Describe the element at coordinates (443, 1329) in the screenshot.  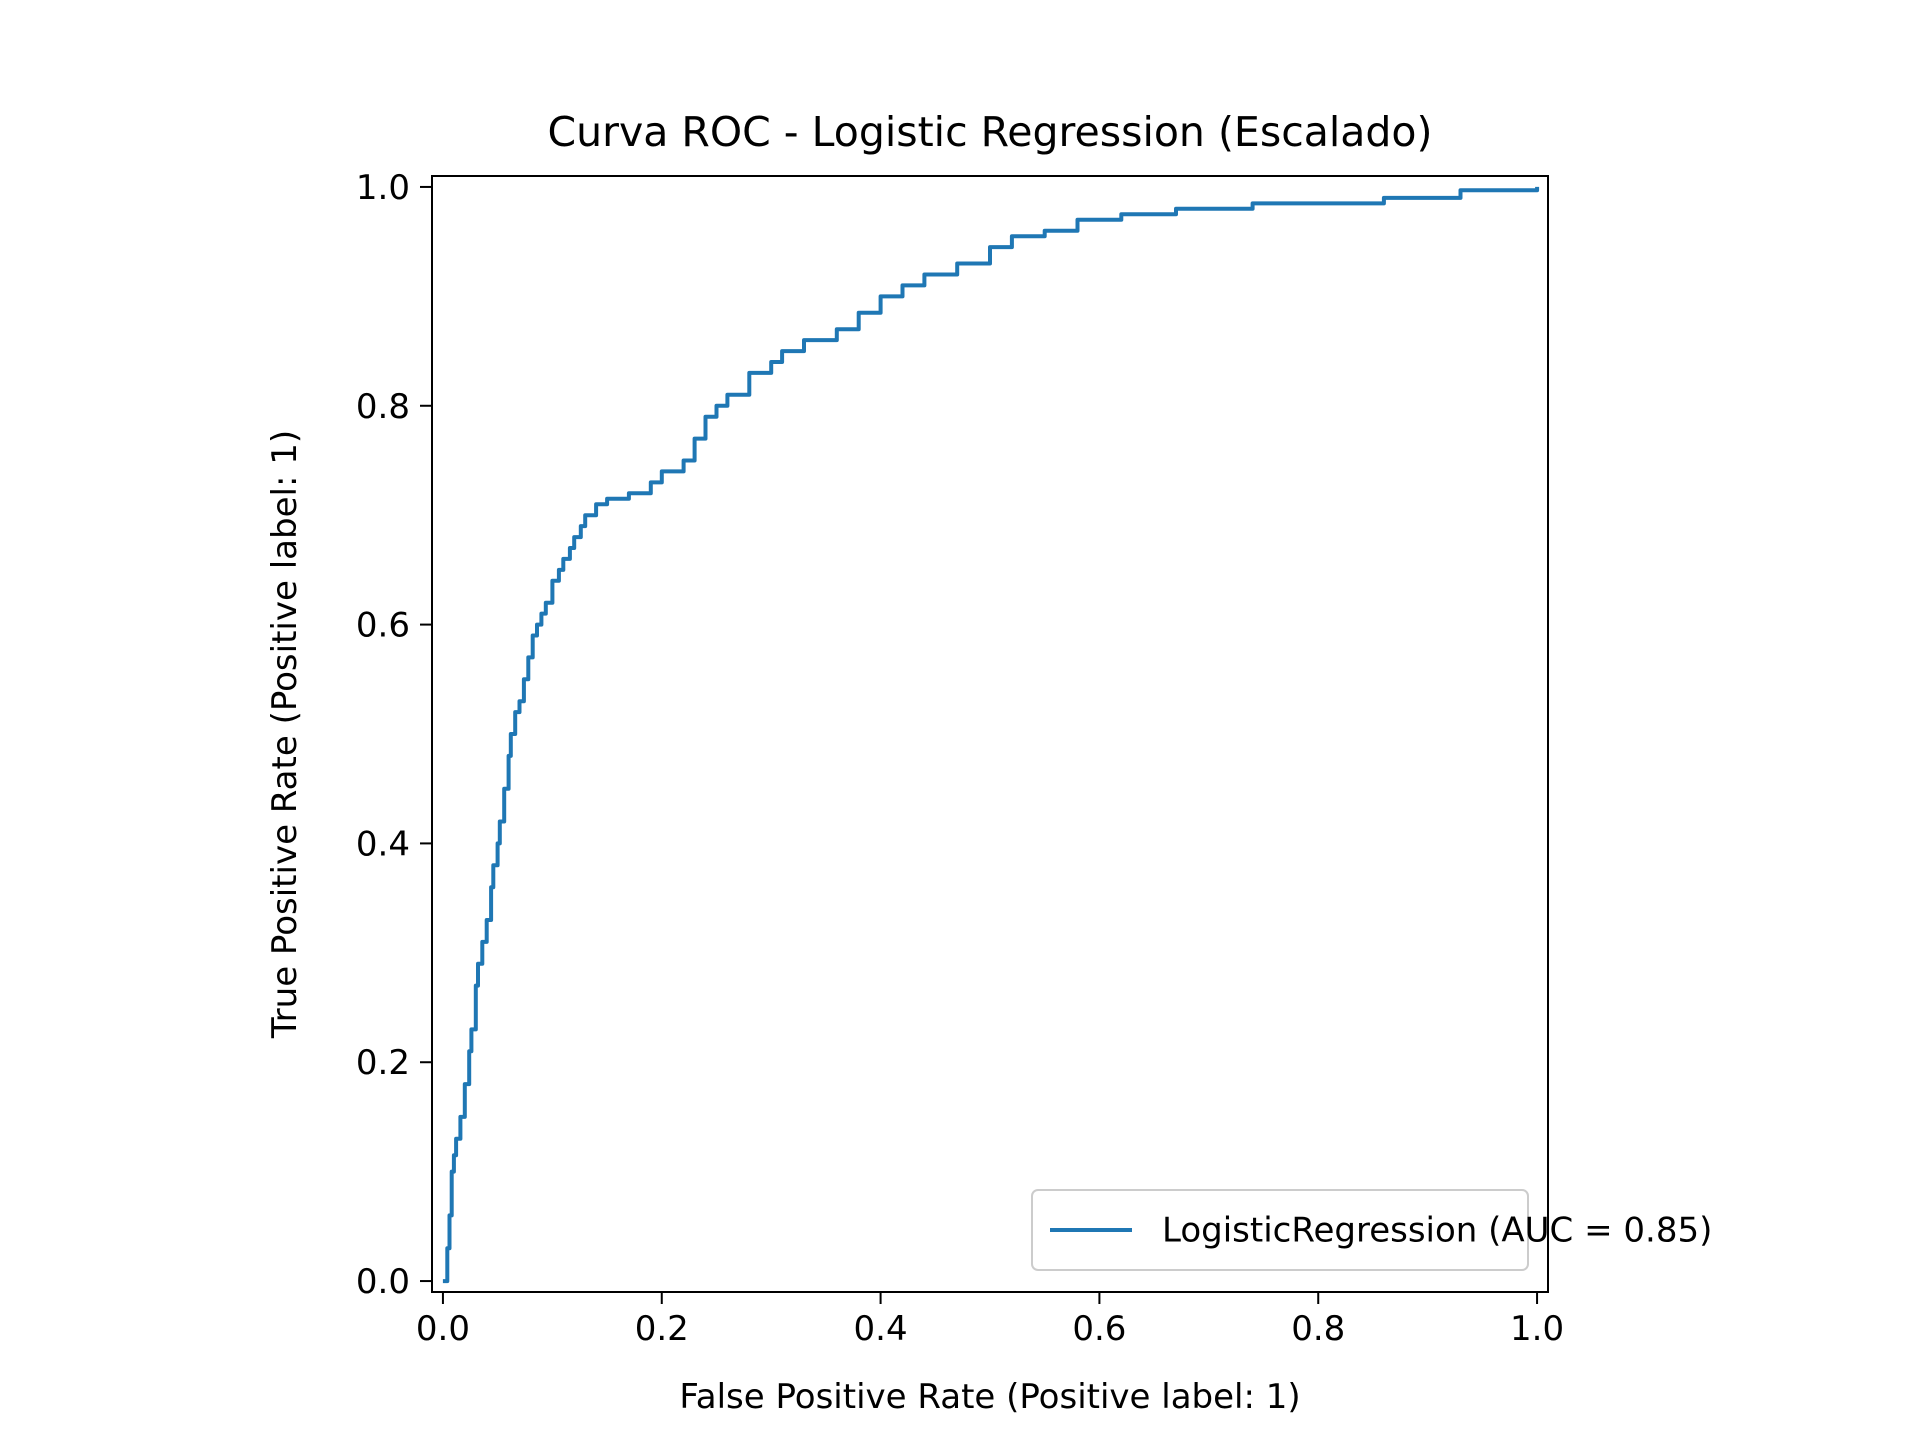
I see `x-tick-label: 0.0` at that location.